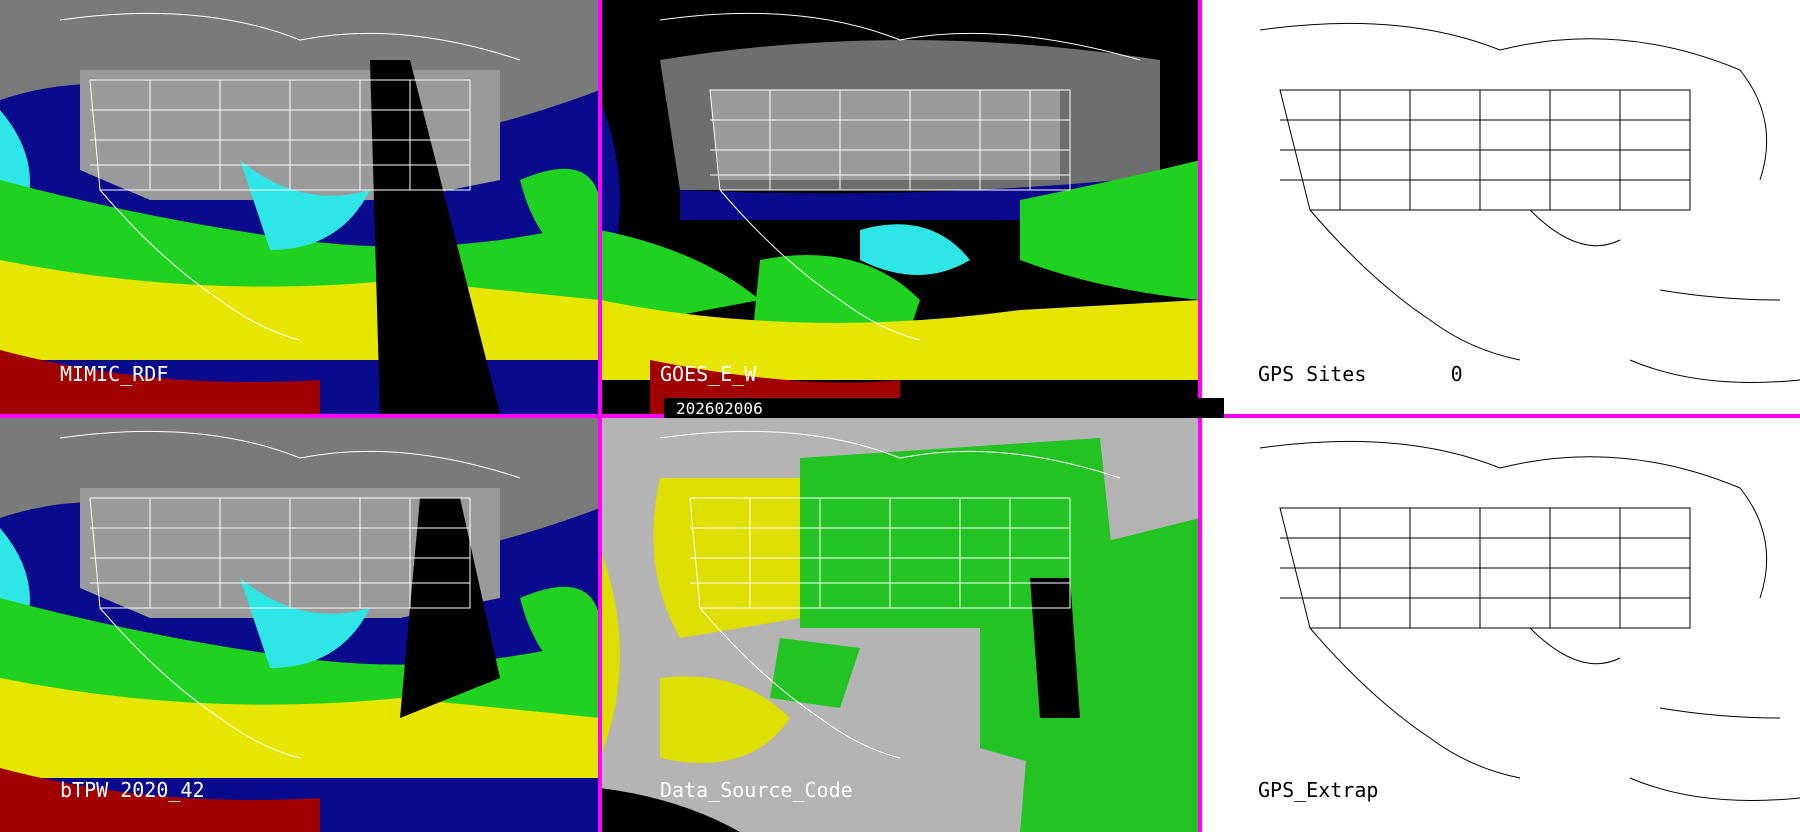 Image resolution: width=1800 pixels, height=832 pixels. What do you see at coordinates (708, 374) in the screenshot?
I see `panel-label: GOES_E_W` at bounding box center [708, 374].